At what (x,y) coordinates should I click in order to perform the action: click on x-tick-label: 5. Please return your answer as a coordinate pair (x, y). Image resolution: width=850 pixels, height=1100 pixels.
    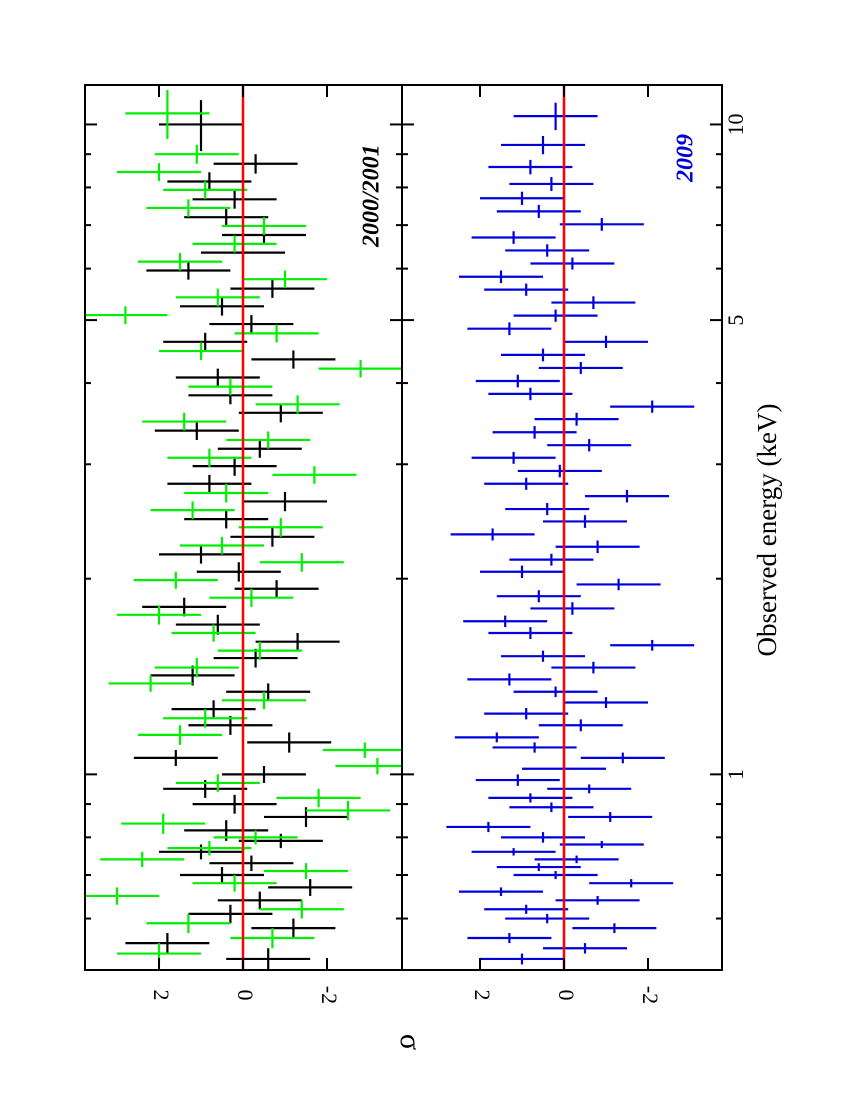
    Looking at the image, I should click on (735, 320).